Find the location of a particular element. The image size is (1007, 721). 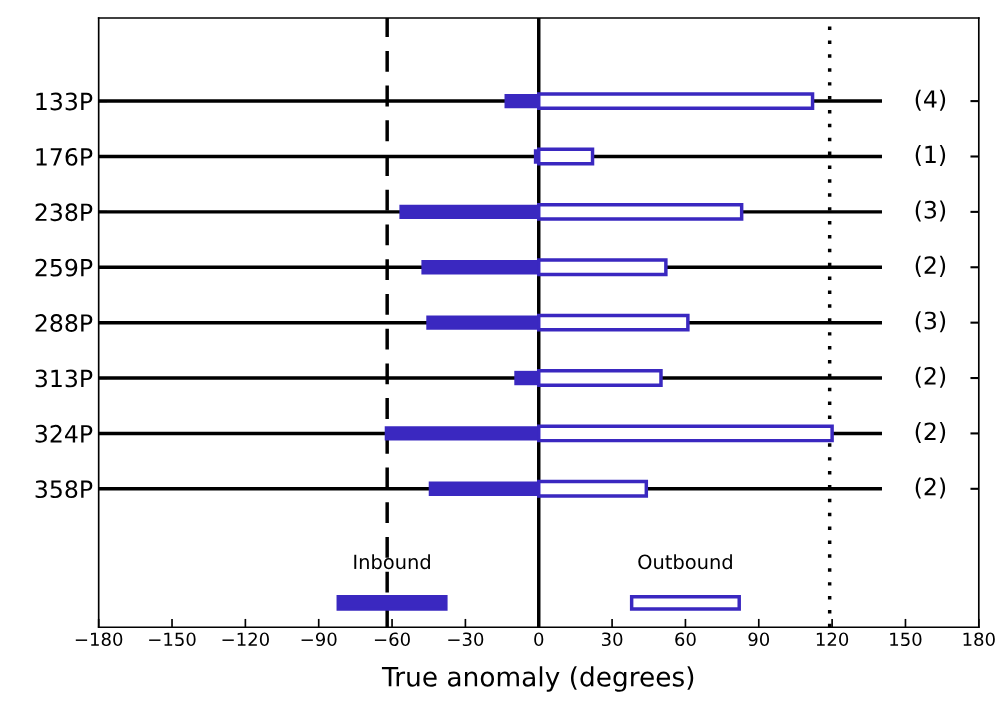

x-tick-label: −120 is located at coordinates (245, 639).